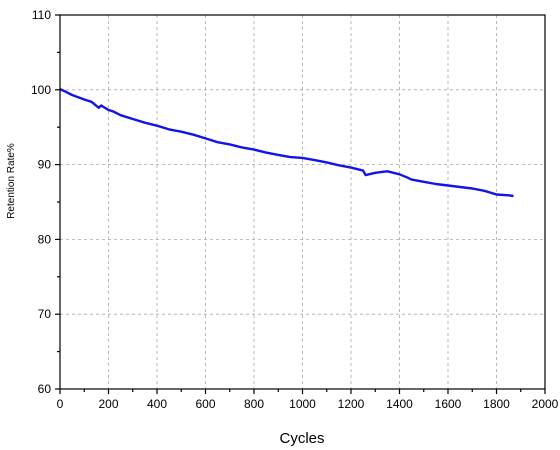  What do you see at coordinates (45, 165) in the screenshot?
I see `y-tick-label: 90` at bounding box center [45, 165].